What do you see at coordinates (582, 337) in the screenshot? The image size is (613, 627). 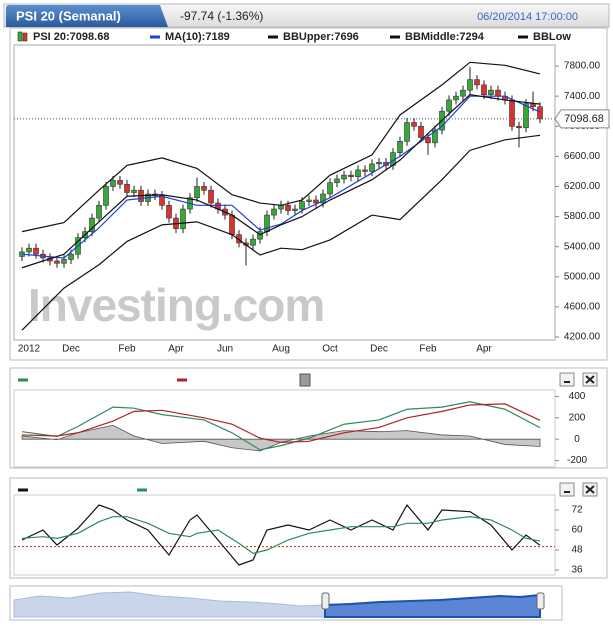 I see `y-tick-label: 4200.00` at bounding box center [582, 337].